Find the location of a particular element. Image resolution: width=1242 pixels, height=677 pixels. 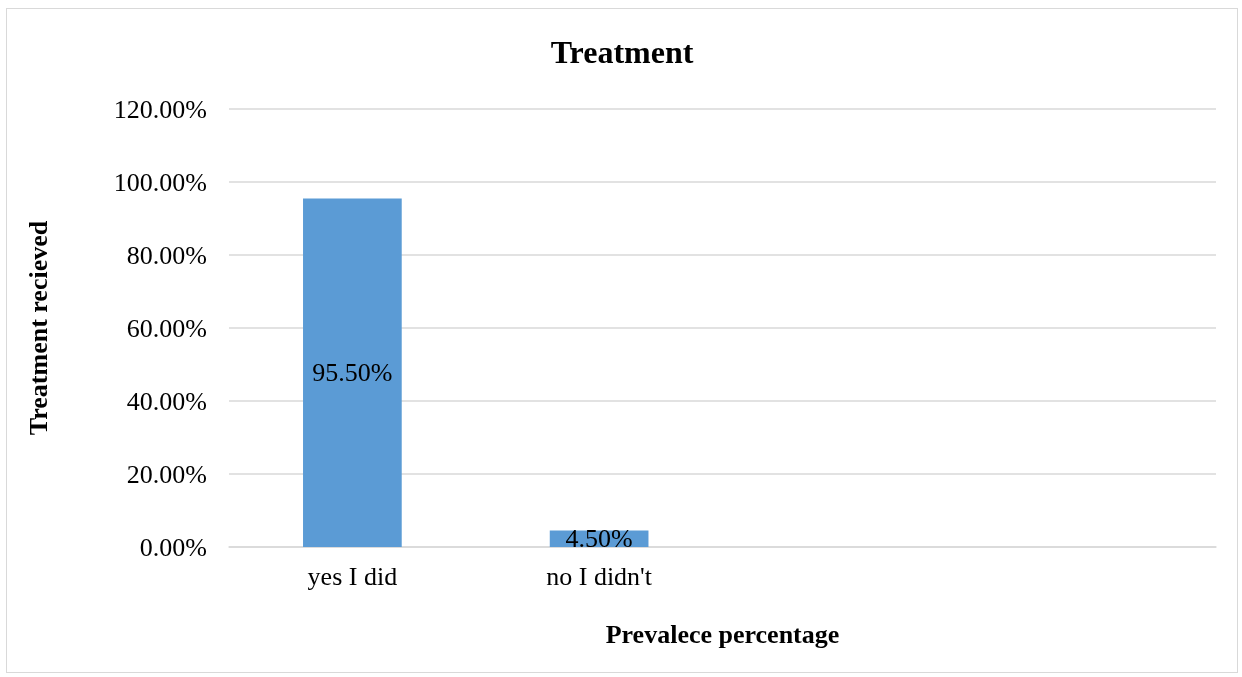

y-tick-label: 60.00% is located at coordinates (166, 328).